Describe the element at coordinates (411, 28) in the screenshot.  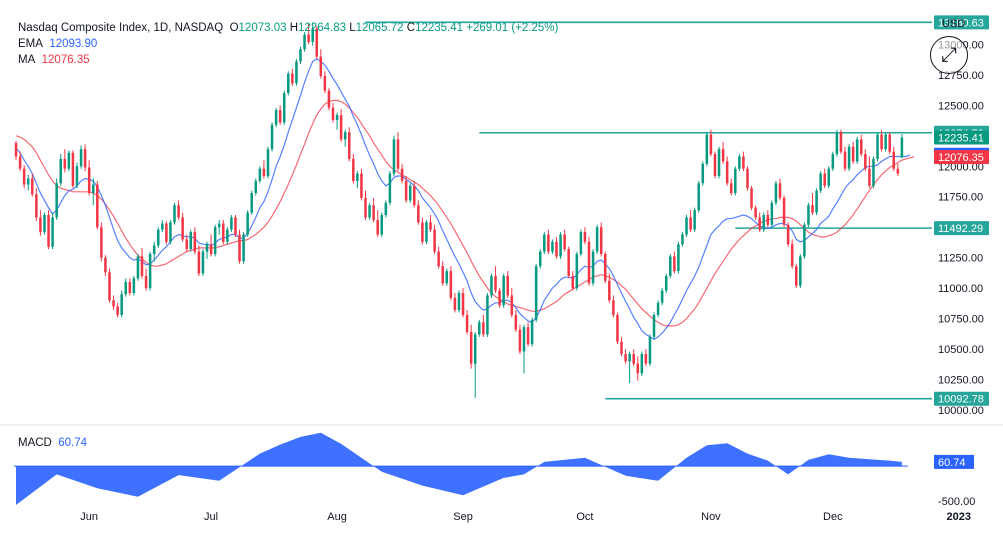
I see `close-label: C` at that location.